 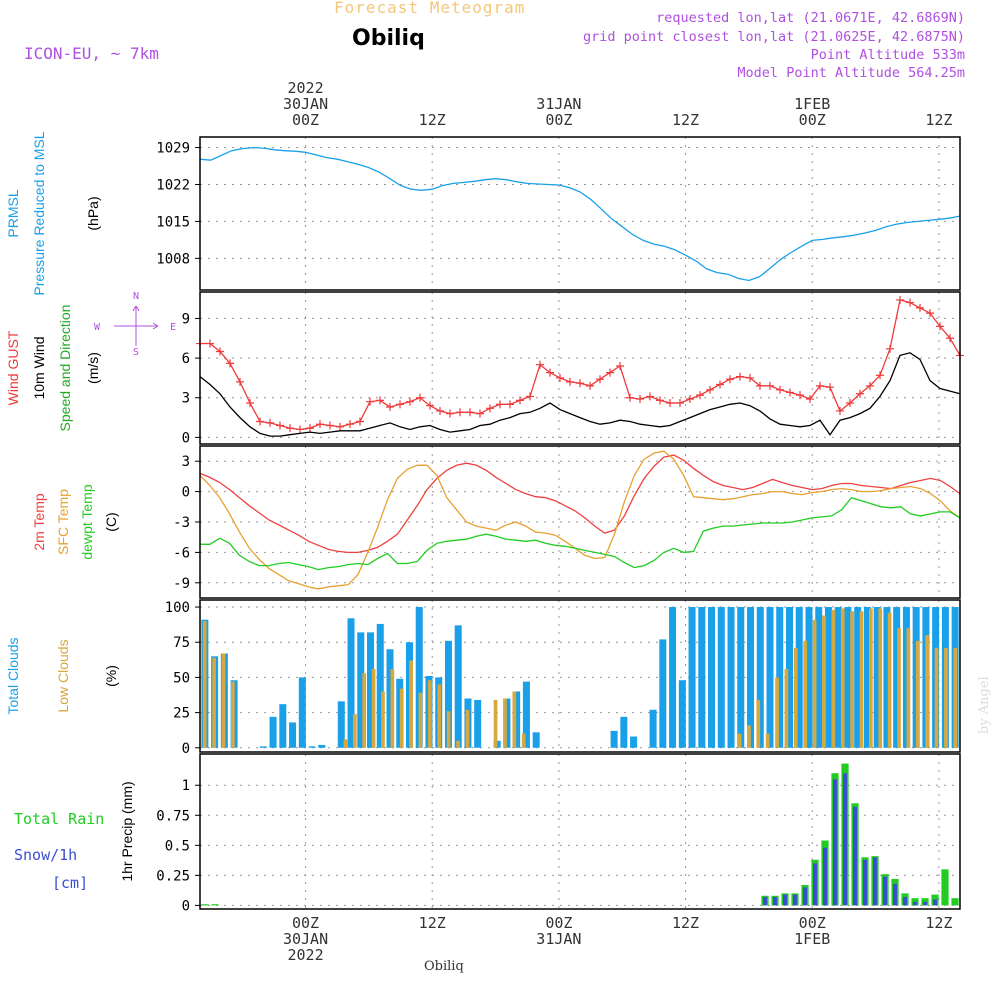 What do you see at coordinates (181, 553) in the screenshot?
I see `y-tick-label: -6` at bounding box center [181, 553].